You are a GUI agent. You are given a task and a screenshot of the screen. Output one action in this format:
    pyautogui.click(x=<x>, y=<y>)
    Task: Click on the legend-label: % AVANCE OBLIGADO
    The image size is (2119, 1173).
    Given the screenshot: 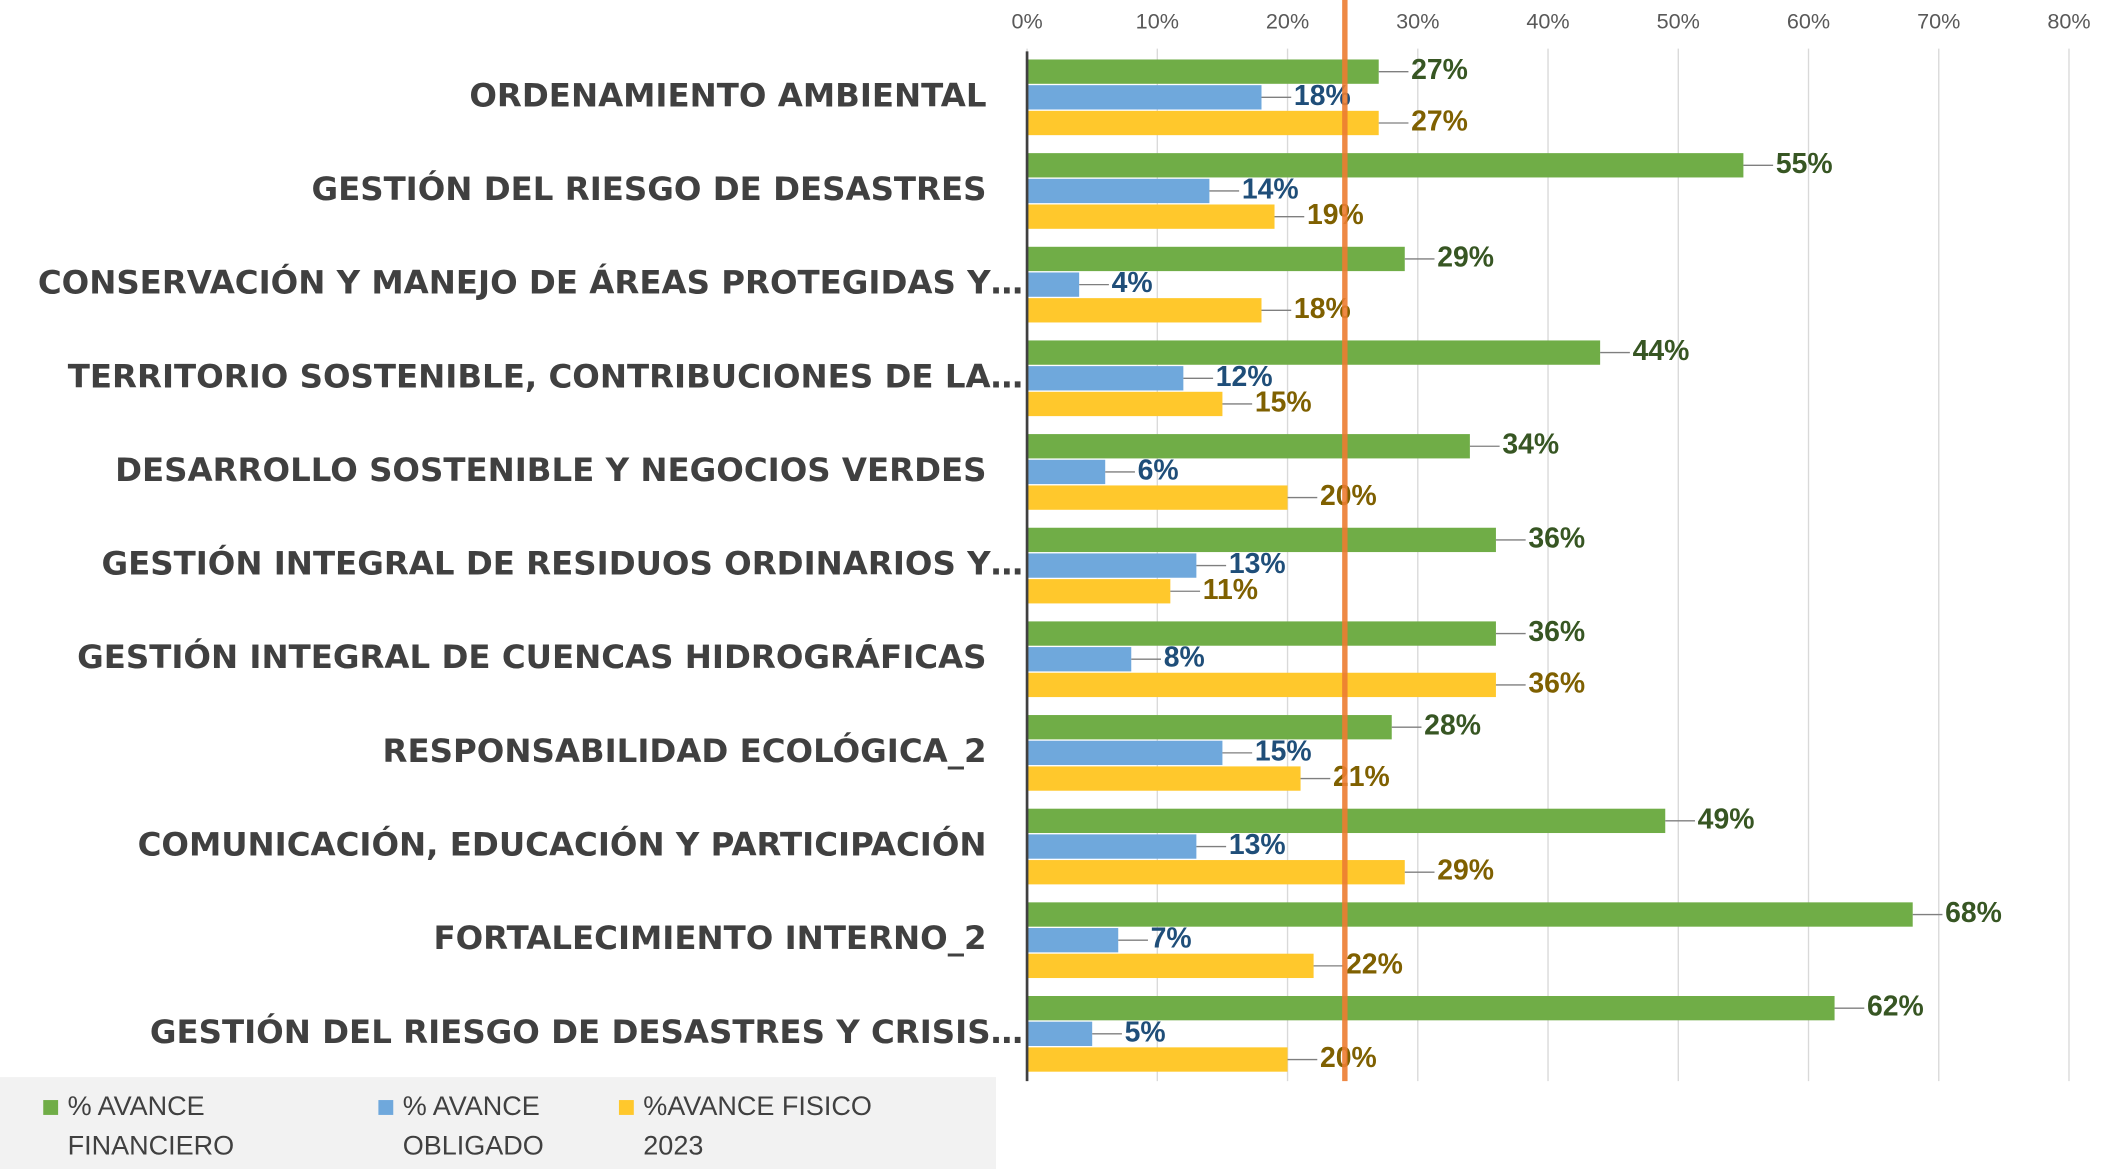 What is the action you would take?
    pyautogui.click(x=473, y=1125)
    